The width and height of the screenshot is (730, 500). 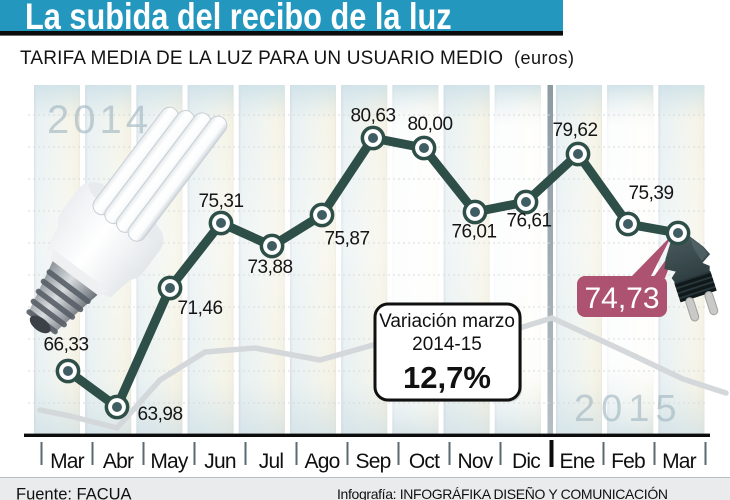 What do you see at coordinates (473, 232) in the screenshot?
I see `svg-text: 76,01` at bounding box center [473, 232].